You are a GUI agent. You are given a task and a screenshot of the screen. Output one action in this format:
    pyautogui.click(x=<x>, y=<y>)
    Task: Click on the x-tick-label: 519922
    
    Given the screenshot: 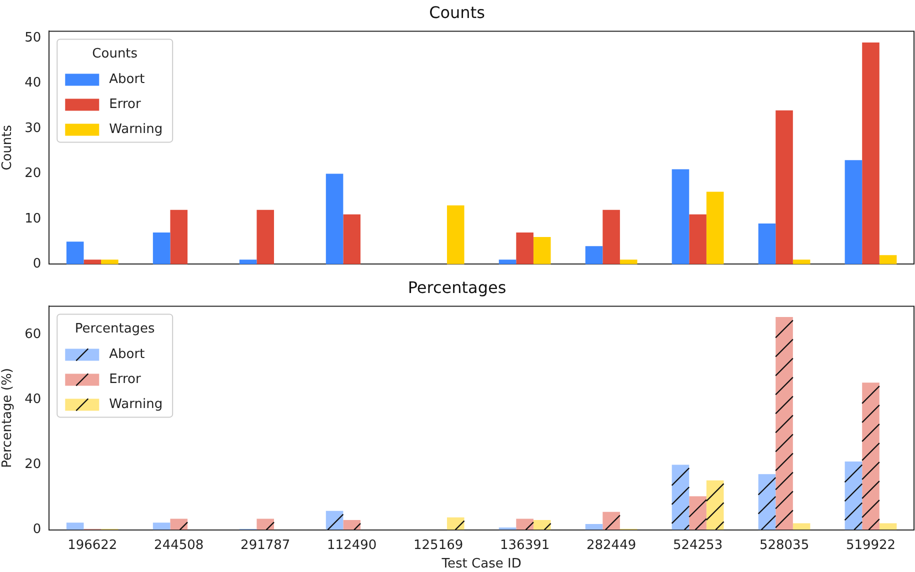 What is the action you would take?
    pyautogui.click(x=871, y=545)
    